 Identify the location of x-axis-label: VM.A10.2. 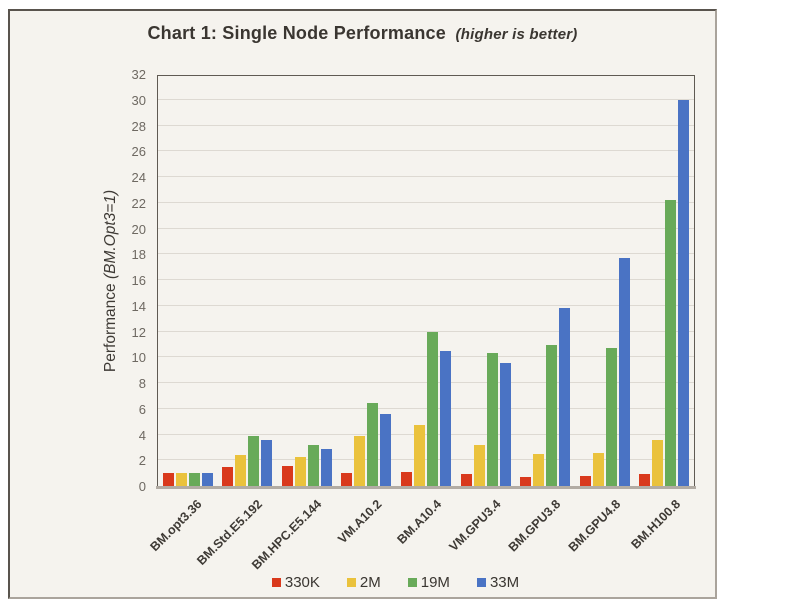
(359, 522).